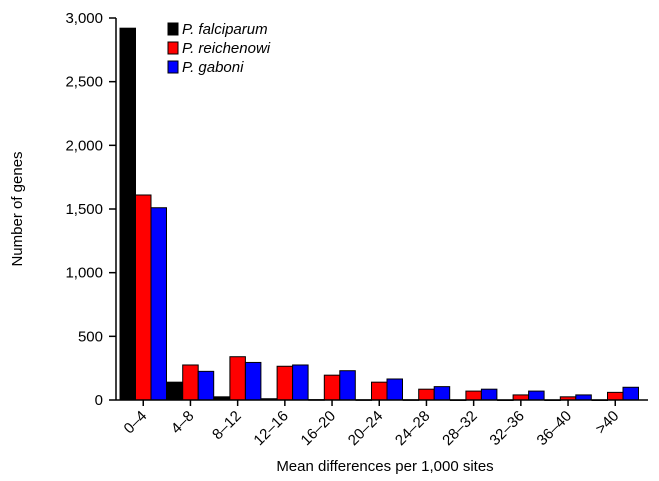 The width and height of the screenshot is (659, 481). Describe the element at coordinates (84, 273) in the screenshot. I see `y-tick-label: 1,000` at that location.